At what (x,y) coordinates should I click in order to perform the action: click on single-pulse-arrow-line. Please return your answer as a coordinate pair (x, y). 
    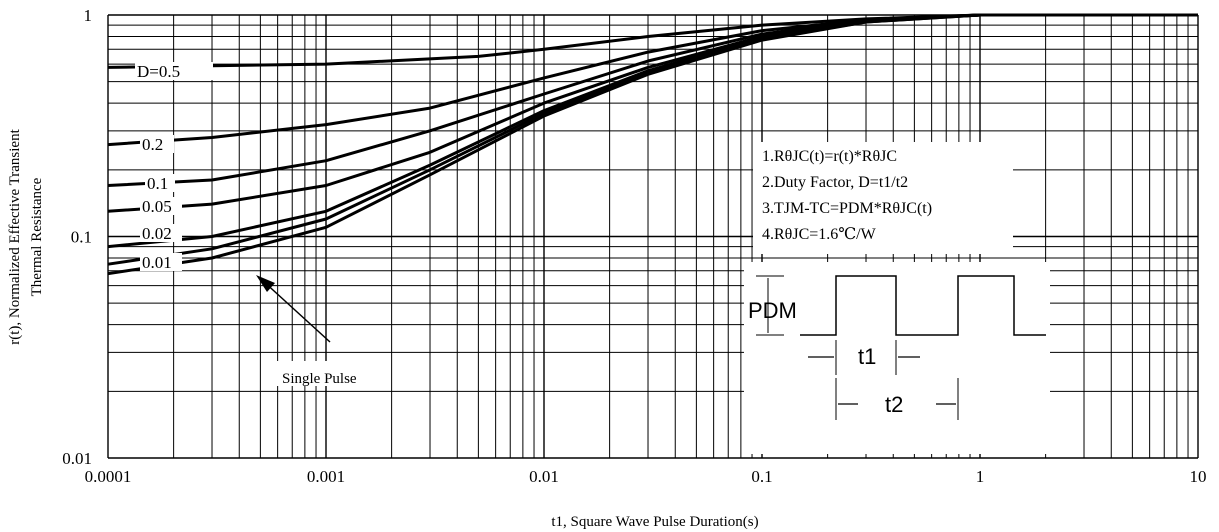
    Looking at the image, I should click on (296, 311).